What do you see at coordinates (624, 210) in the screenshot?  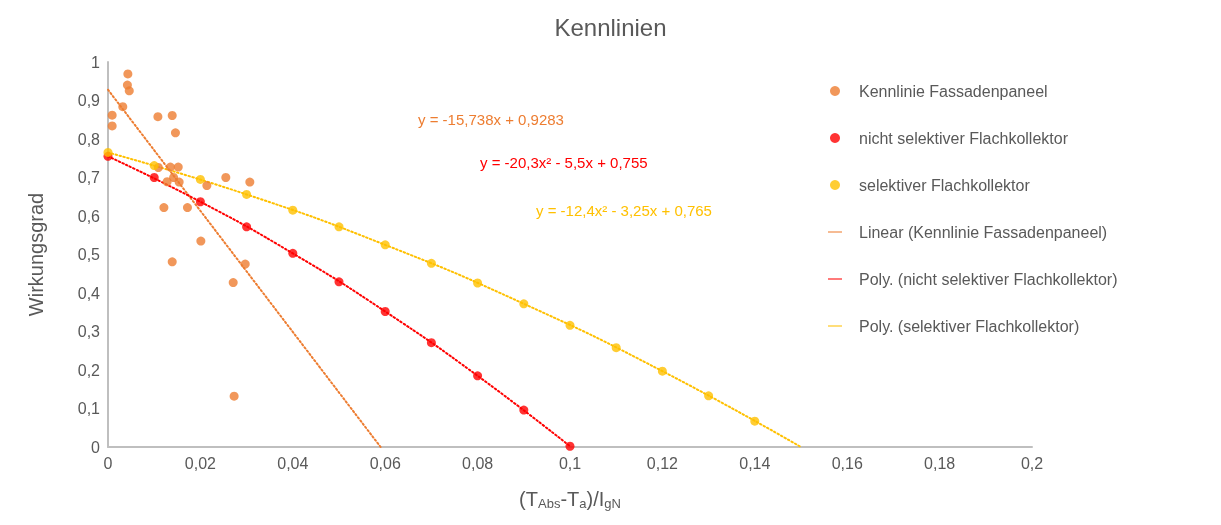 I see `annotation: y = -12,4x² - 3,25x + 0,765` at bounding box center [624, 210].